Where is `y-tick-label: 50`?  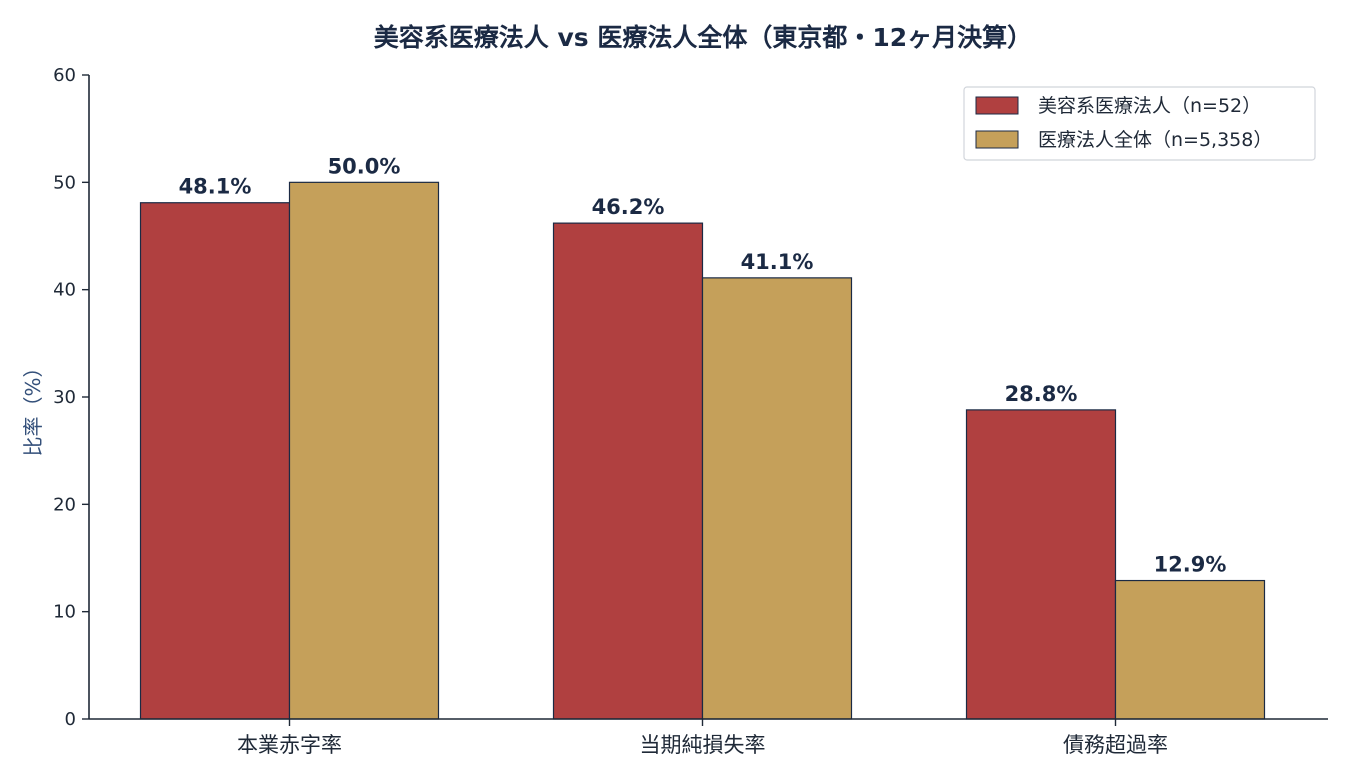 y-tick-label: 50 is located at coordinates (64, 182).